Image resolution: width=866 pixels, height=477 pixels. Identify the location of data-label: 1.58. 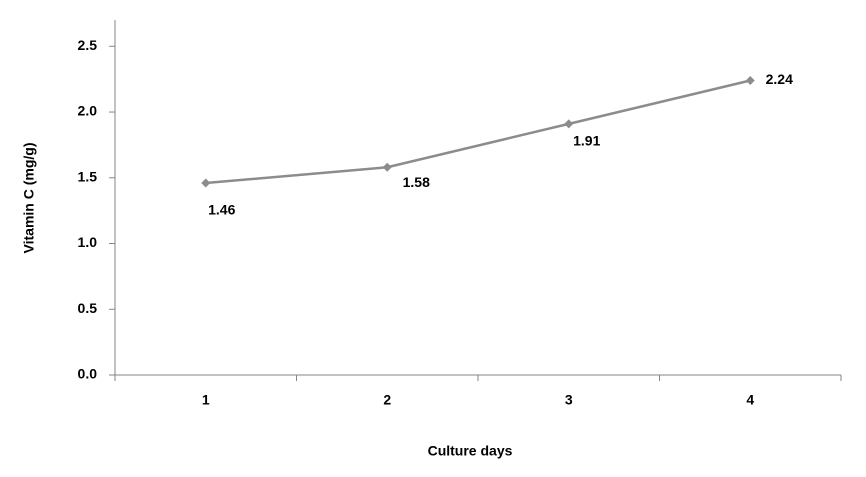
(416, 182).